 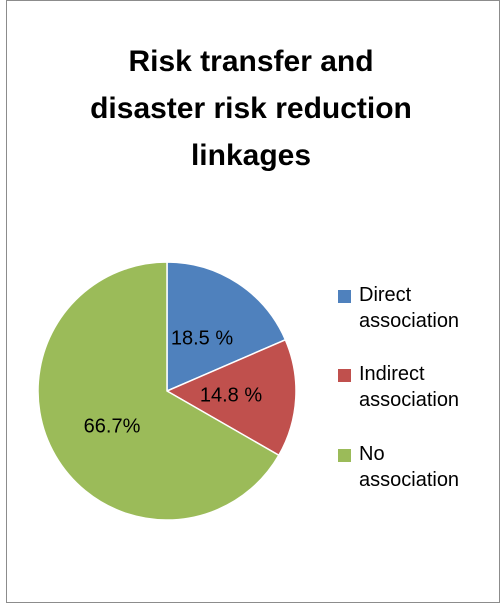 I want to click on pie-slice-indirect, so click(x=231, y=397).